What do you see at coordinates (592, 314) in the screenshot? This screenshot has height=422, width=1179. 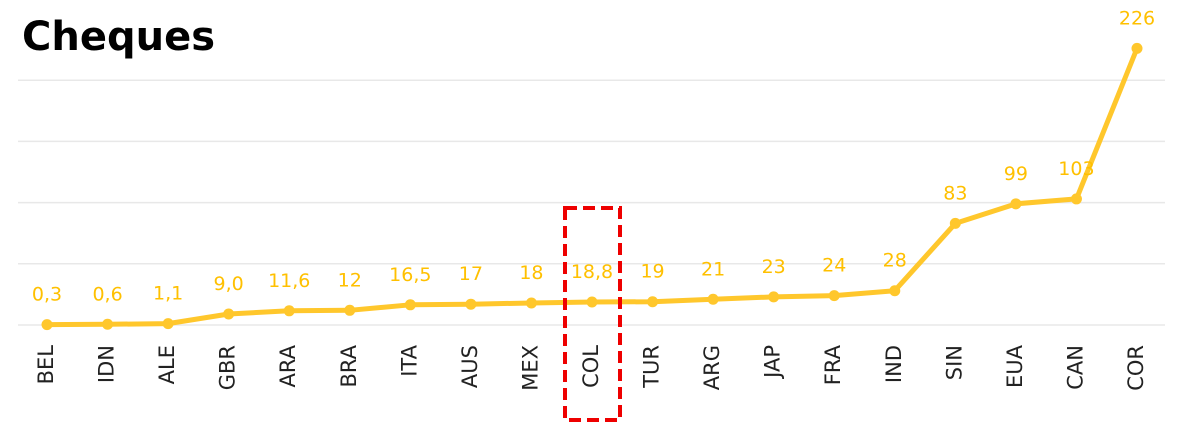 I see `highlight-box` at bounding box center [592, 314].